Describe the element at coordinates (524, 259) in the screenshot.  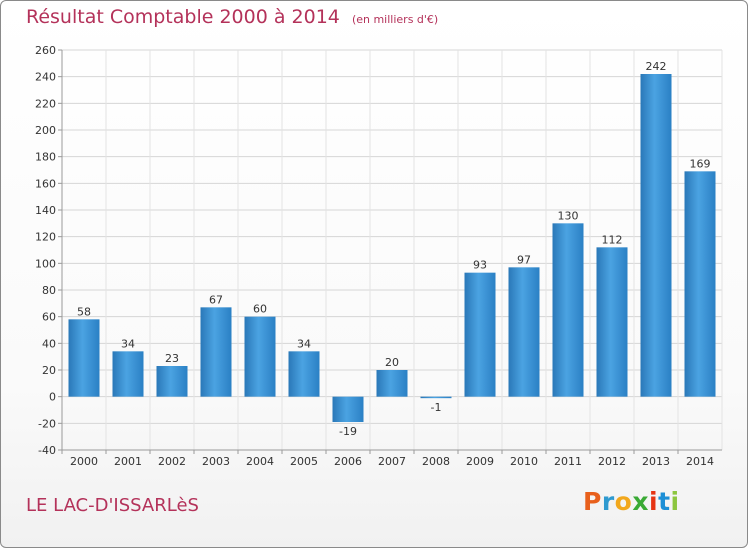
I see `value-label: 97` at that location.